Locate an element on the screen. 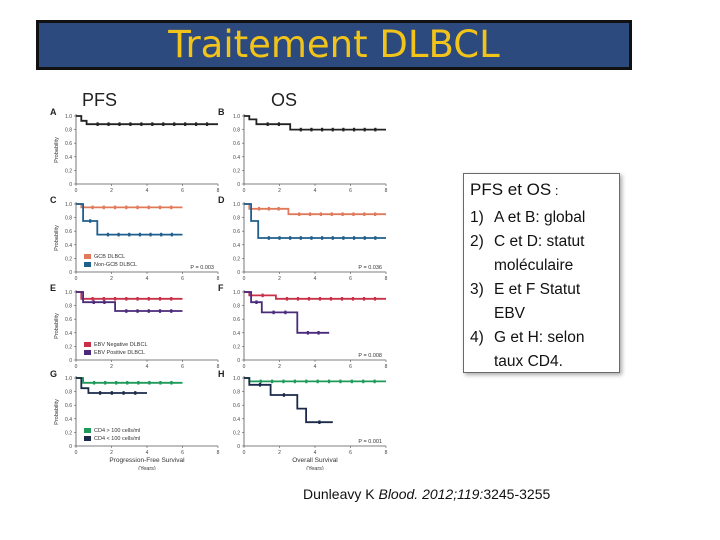 The width and height of the screenshot is (720, 540). legend-swatch is located at coordinates (87, 344).